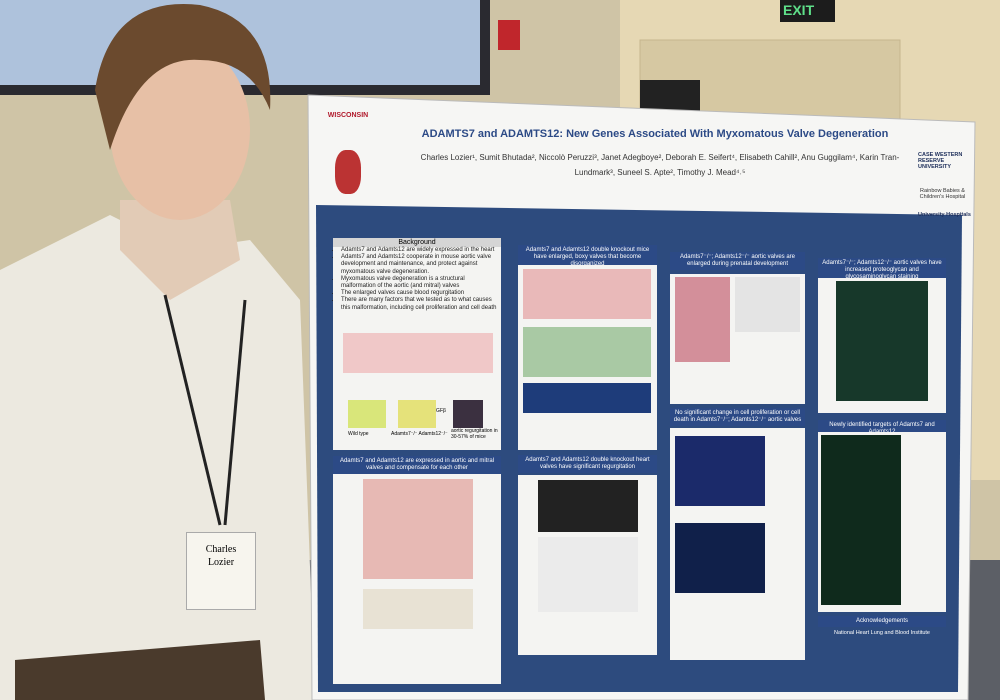  I want to click on exit-sign: EXIT, so click(799, 10).